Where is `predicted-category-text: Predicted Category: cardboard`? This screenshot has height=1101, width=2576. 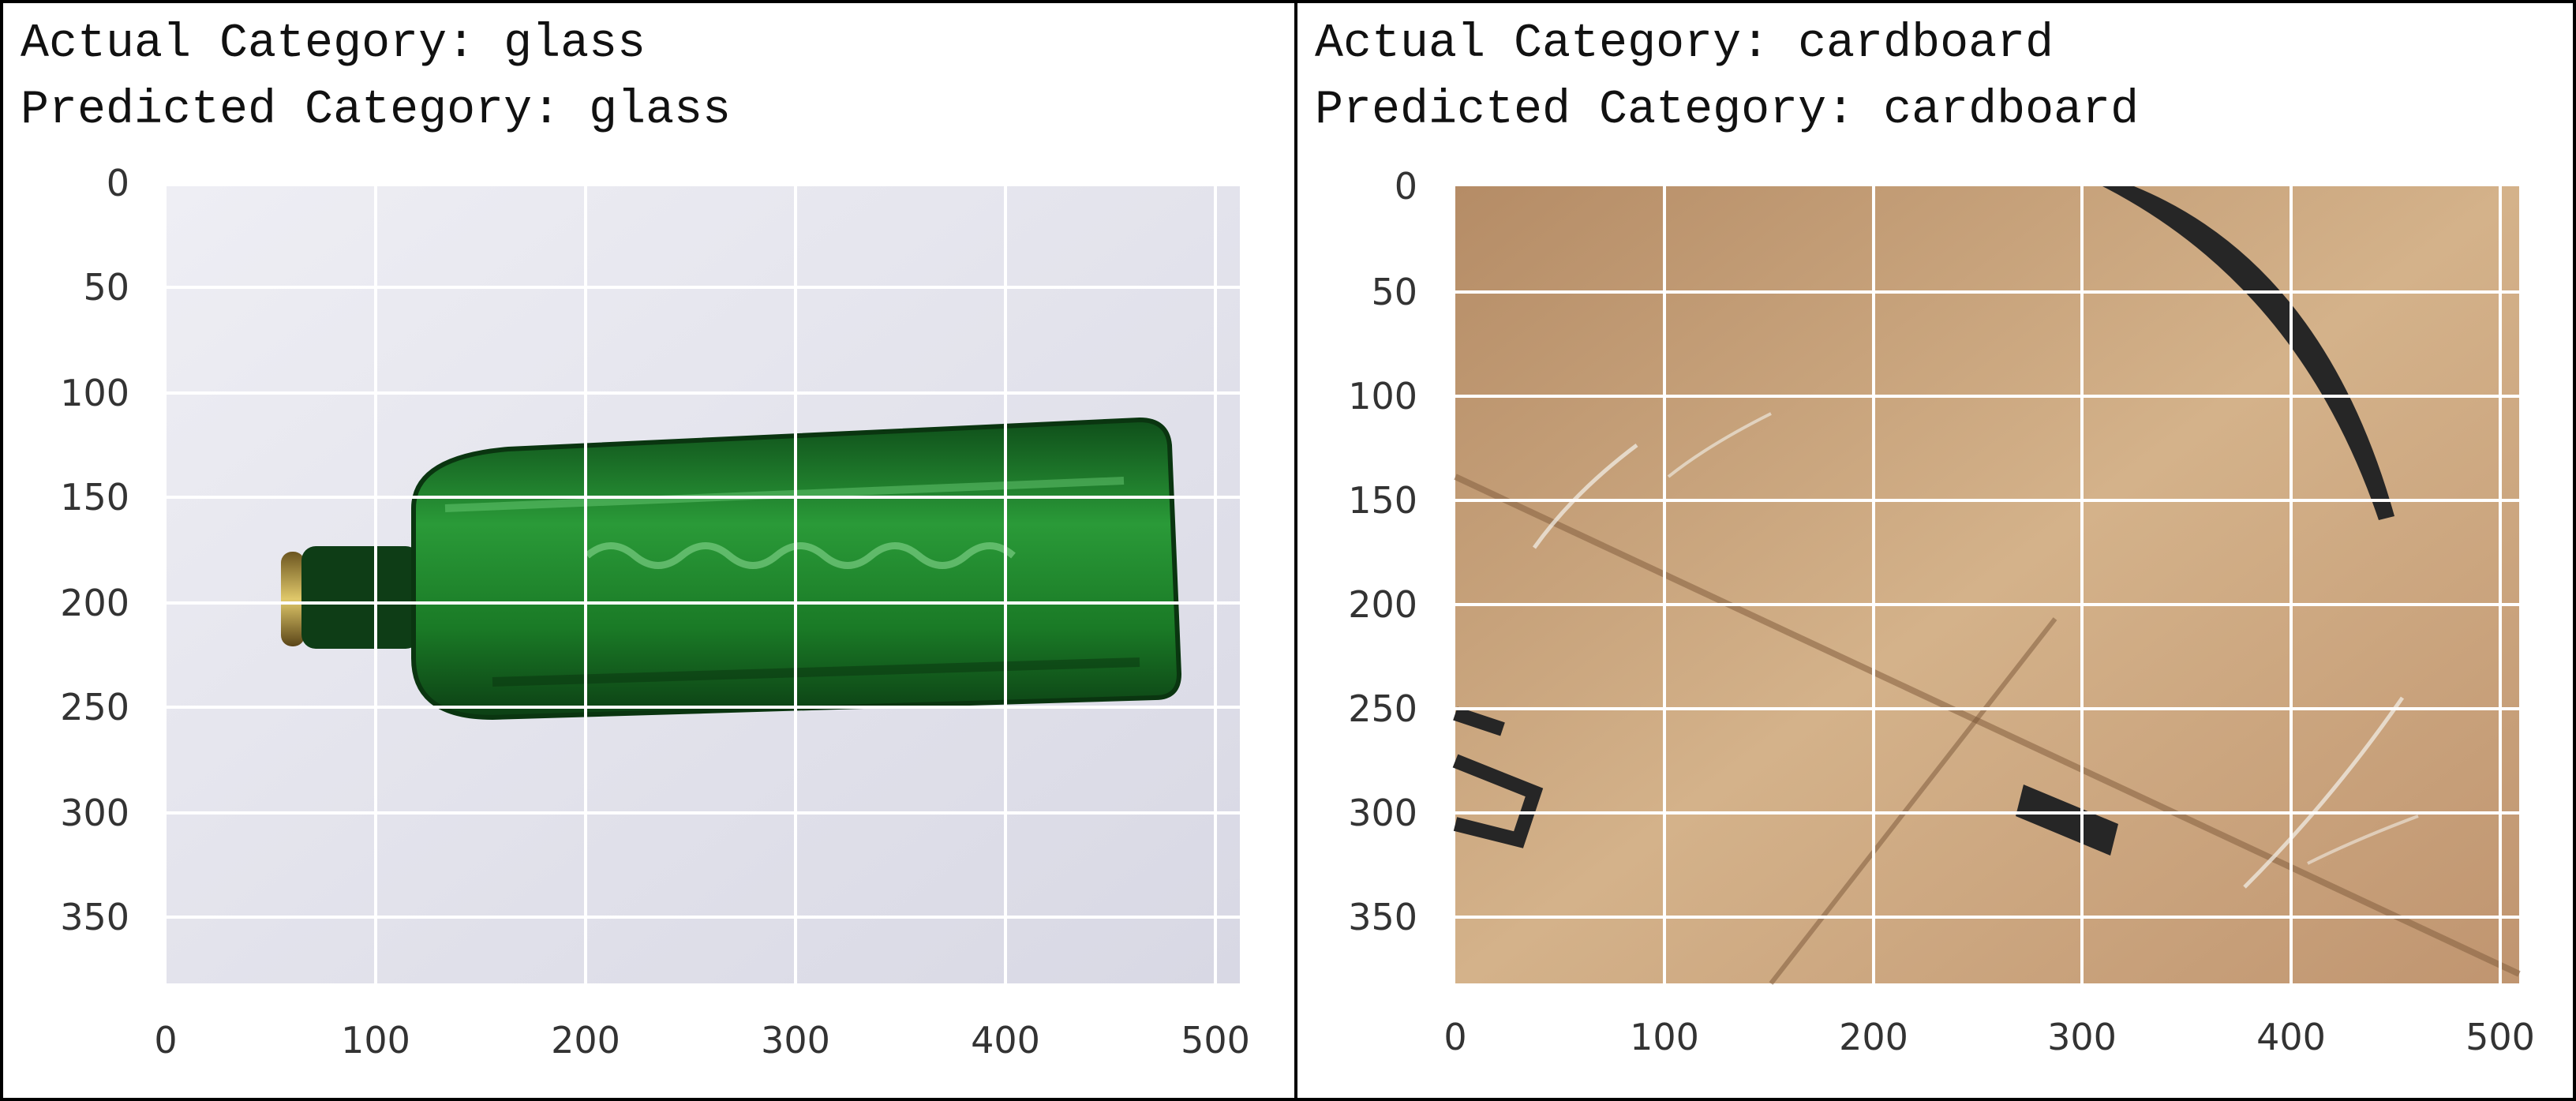 predicted-category-text: Predicted Category: cardboard is located at coordinates (1727, 110).